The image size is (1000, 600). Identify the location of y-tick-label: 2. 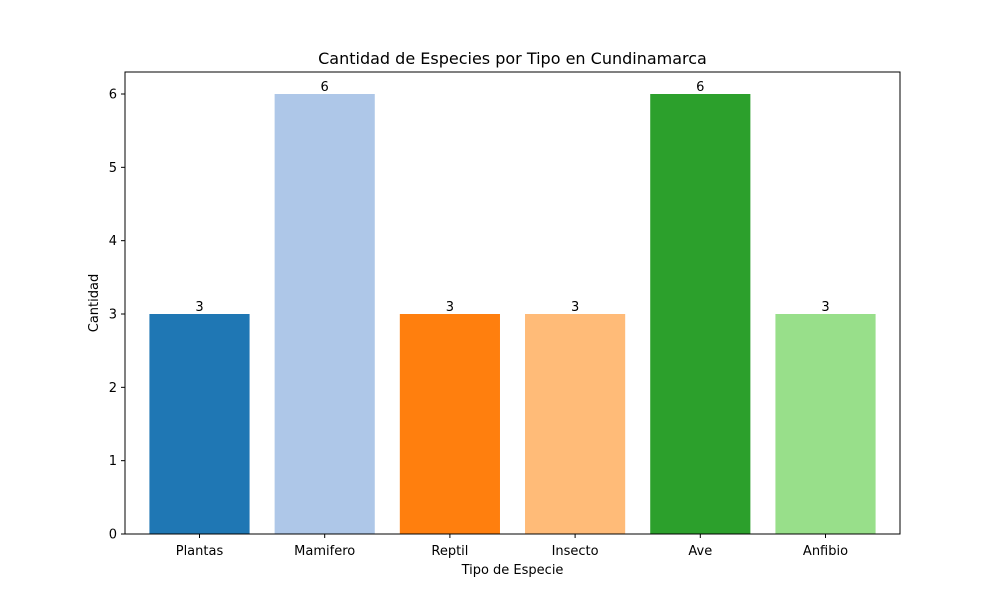
(113, 388).